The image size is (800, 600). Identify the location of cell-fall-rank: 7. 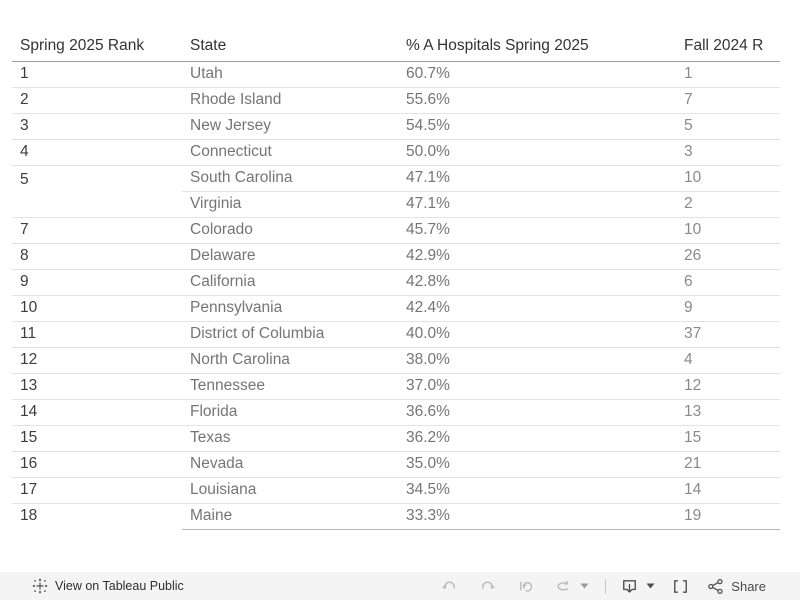
(728, 100).